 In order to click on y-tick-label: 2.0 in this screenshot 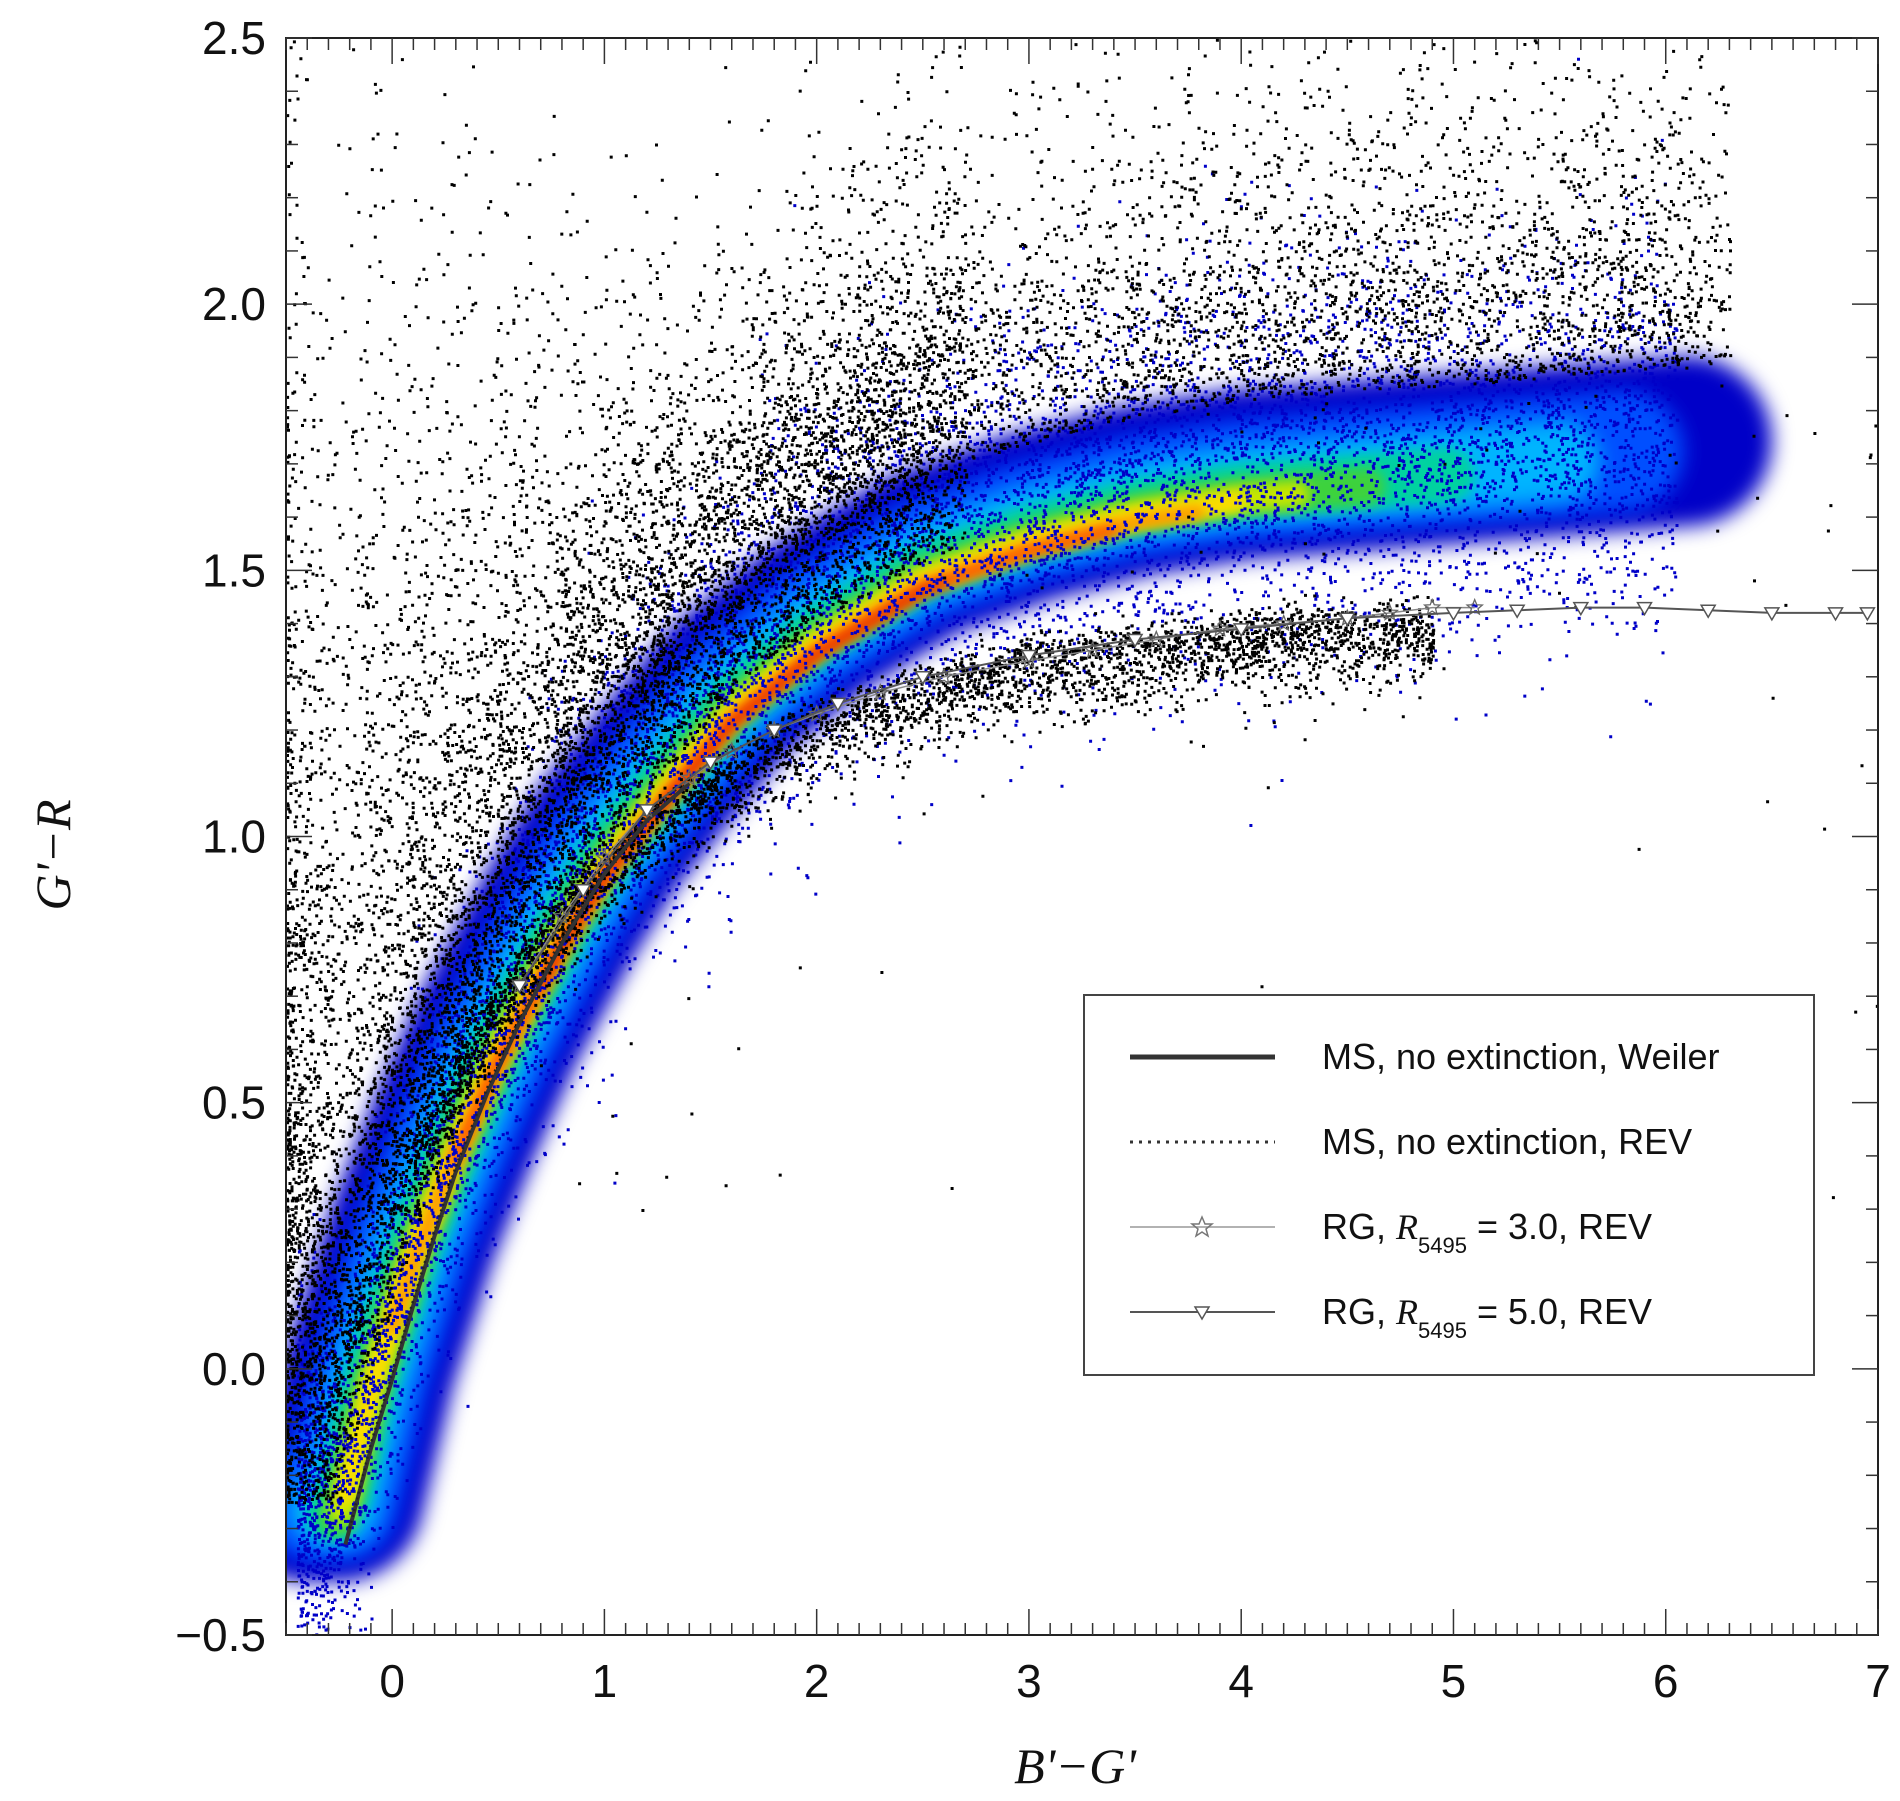, I will do `click(234, 304)`.